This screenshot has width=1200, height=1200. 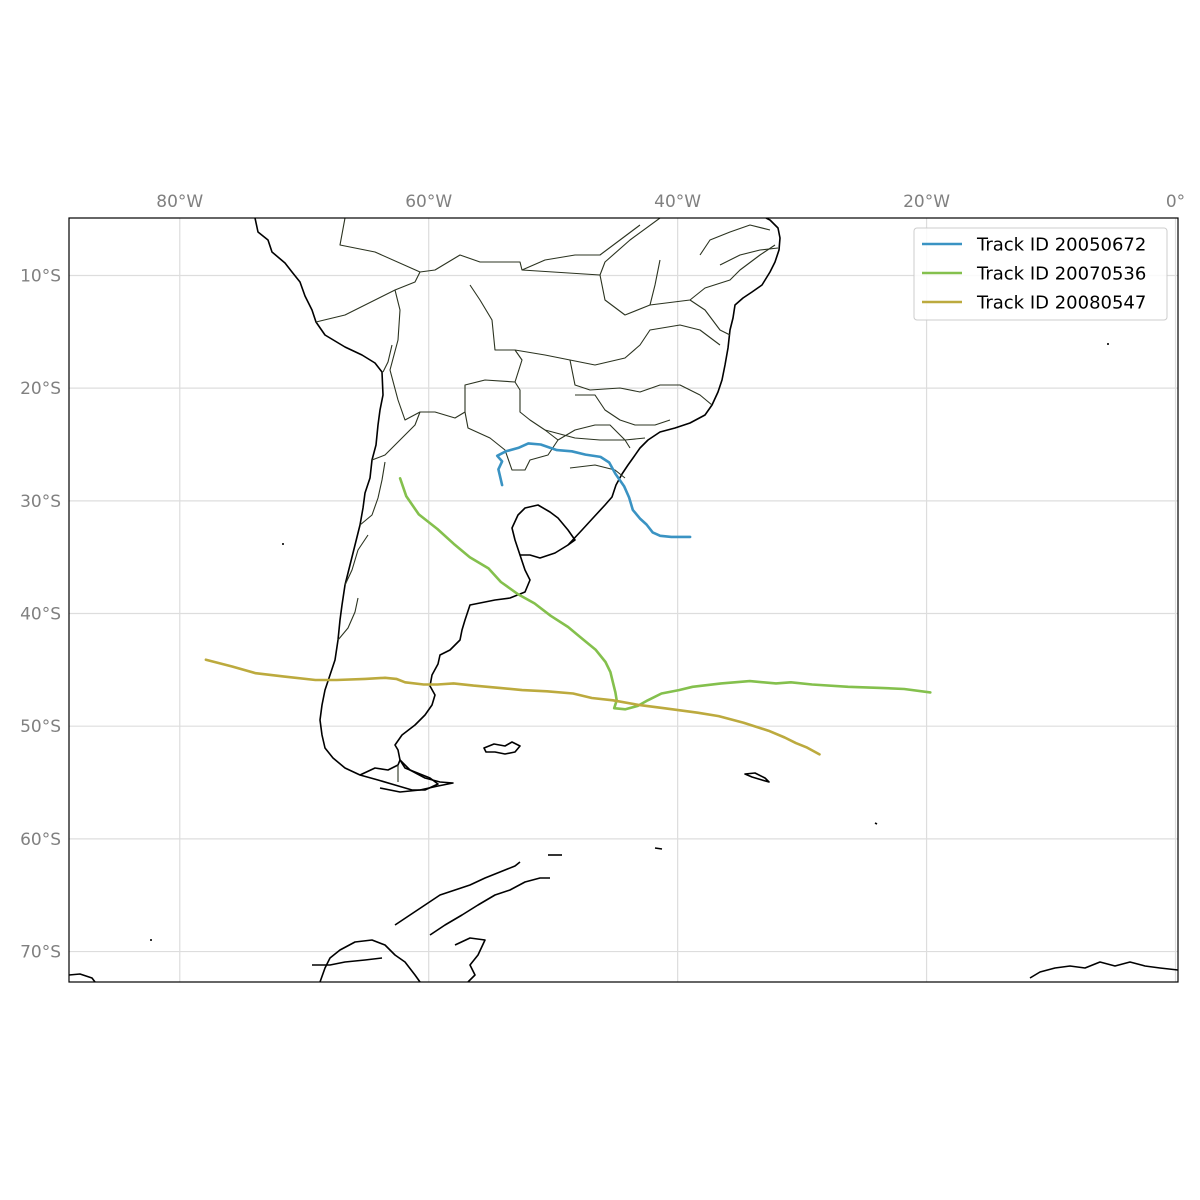 I want to click on y-tick-label: 30°S, so click(x=40, y=502).